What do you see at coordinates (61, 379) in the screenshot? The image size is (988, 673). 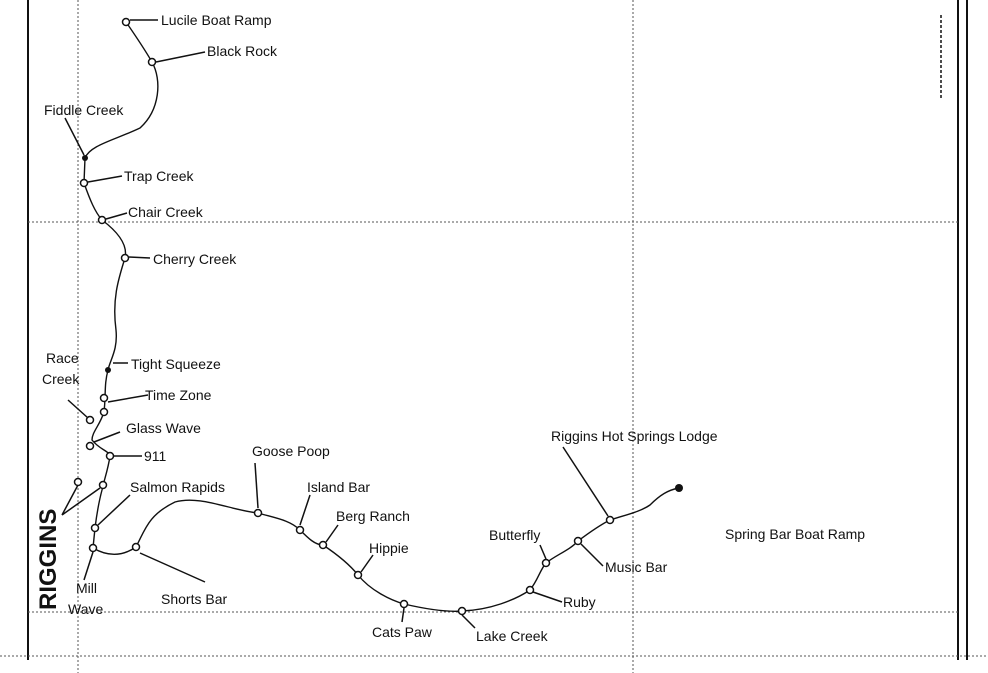 I see `label-race-2: Creek` at bounding box center [61, 379].